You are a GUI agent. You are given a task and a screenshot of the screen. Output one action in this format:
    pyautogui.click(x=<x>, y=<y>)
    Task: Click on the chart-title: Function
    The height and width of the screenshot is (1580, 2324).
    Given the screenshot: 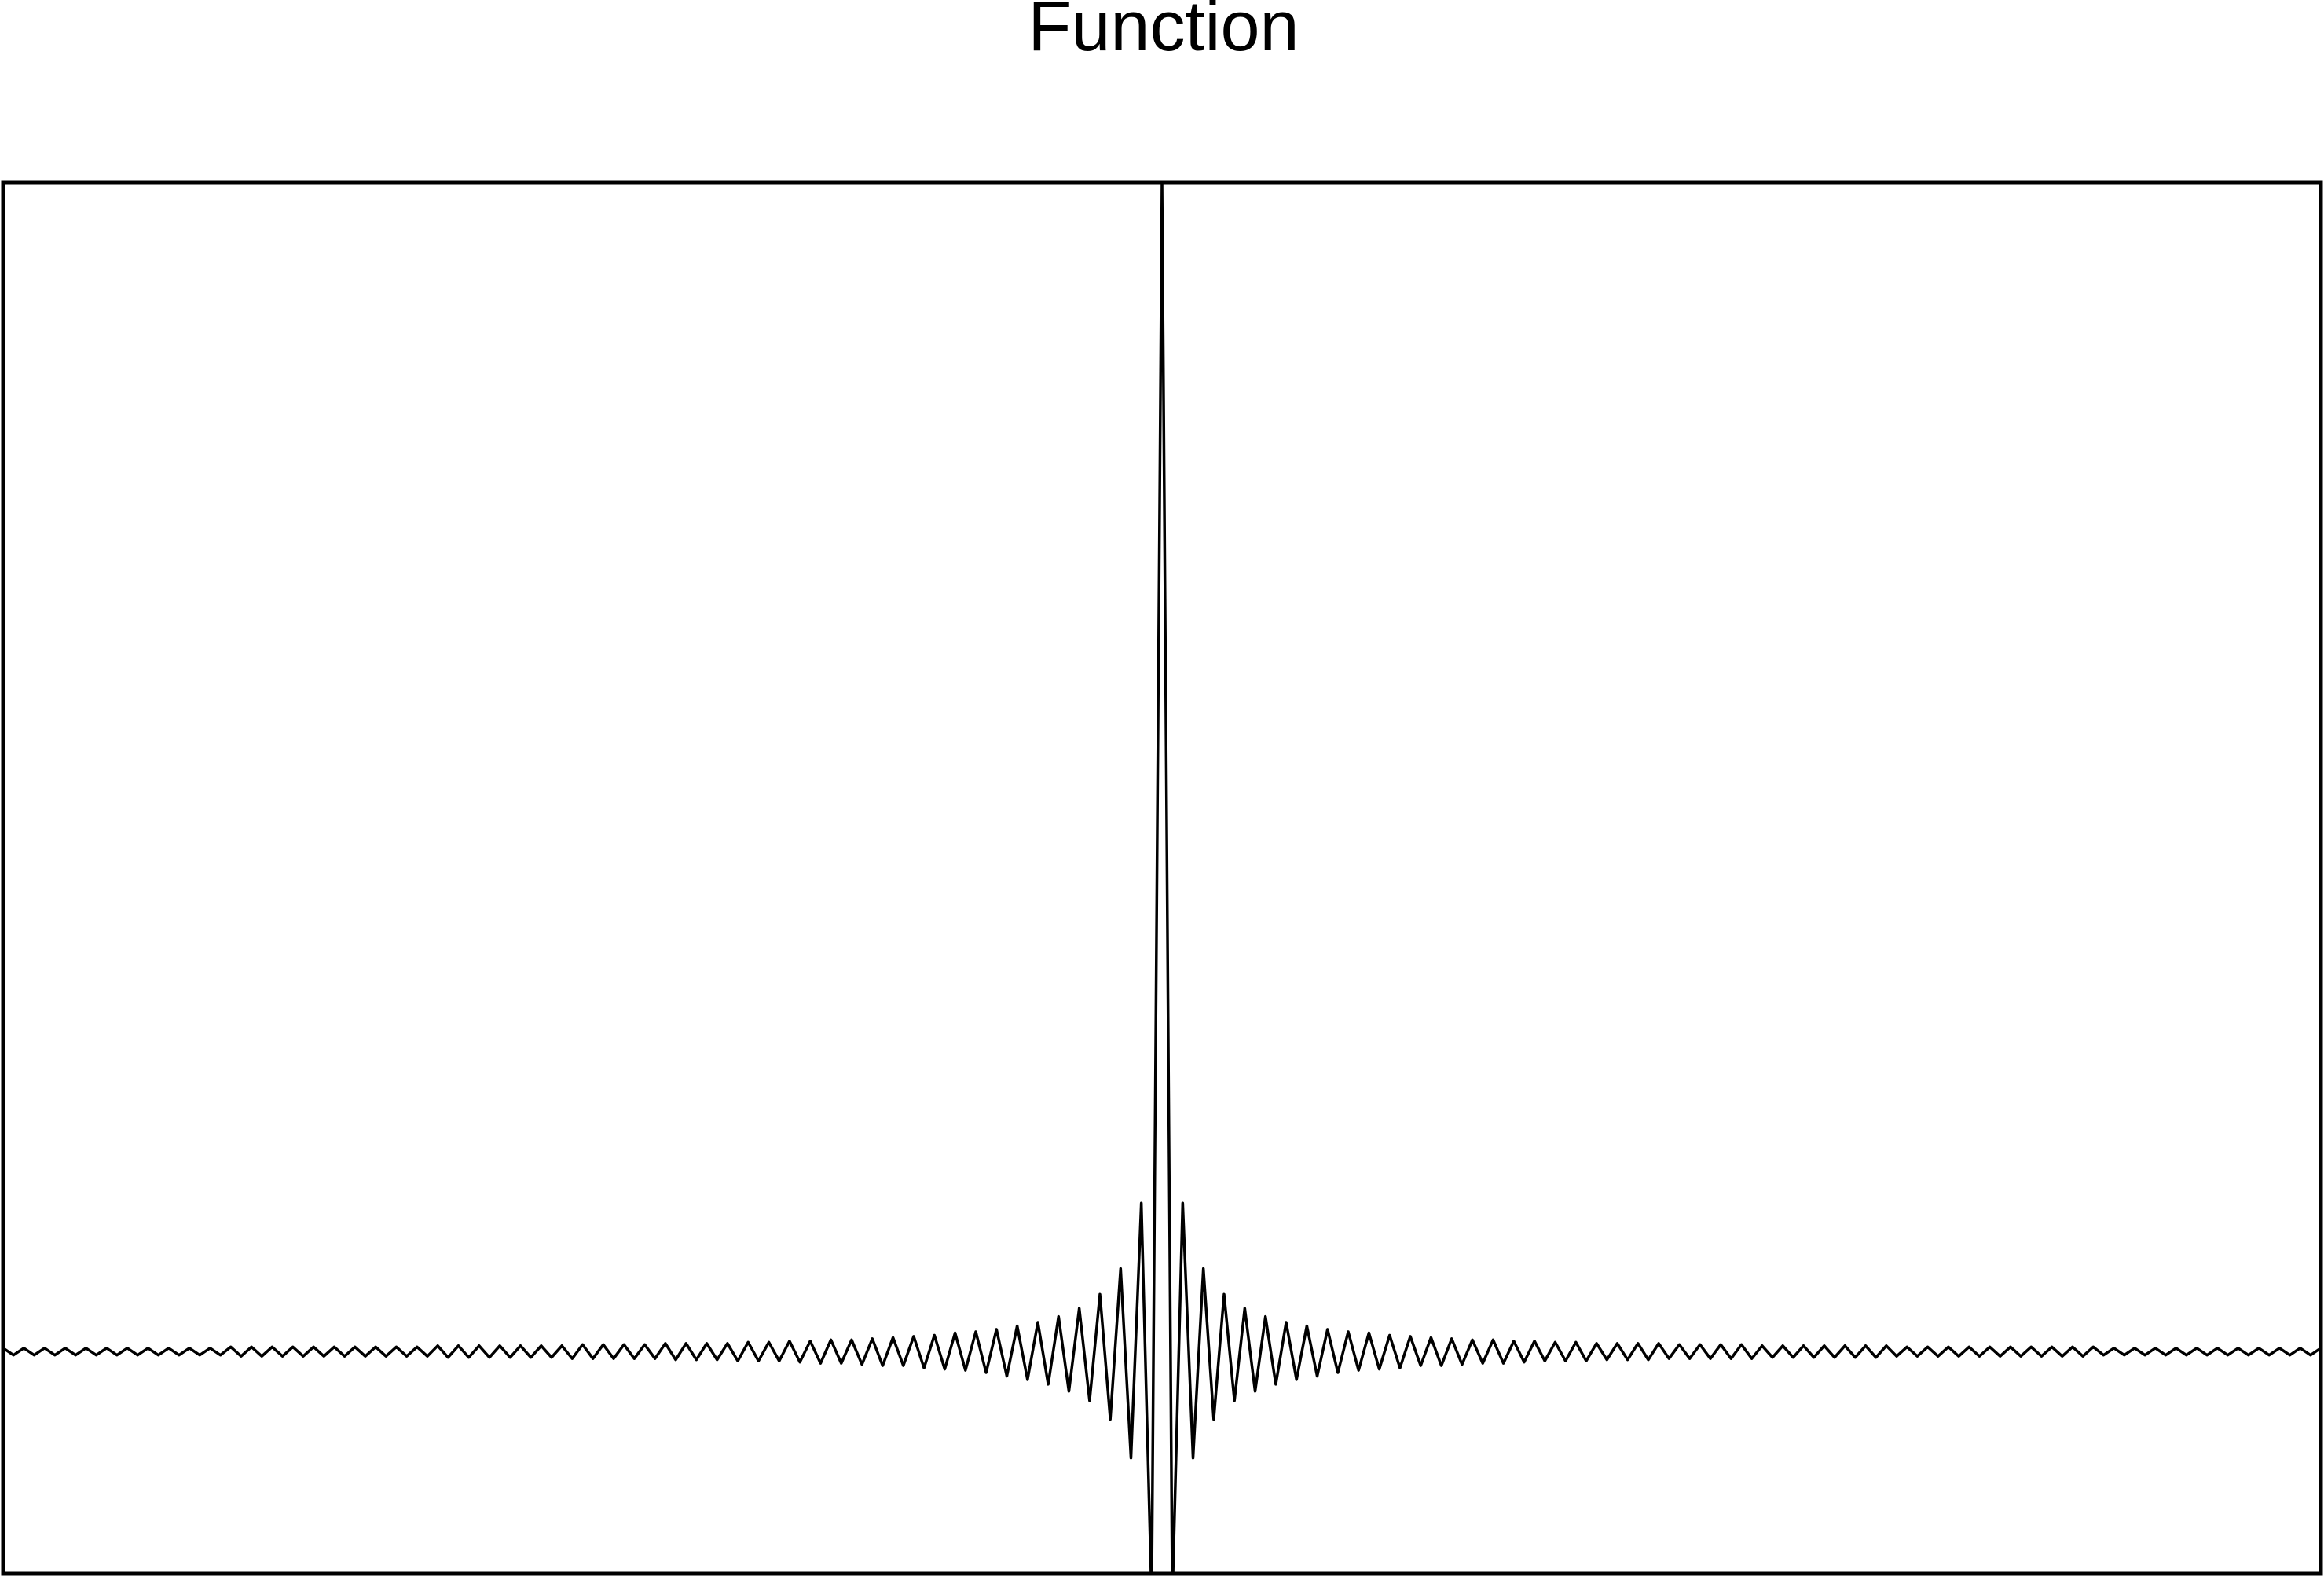 What is the action you would take?
    pyautogui.click(x=1163, y=33)
    